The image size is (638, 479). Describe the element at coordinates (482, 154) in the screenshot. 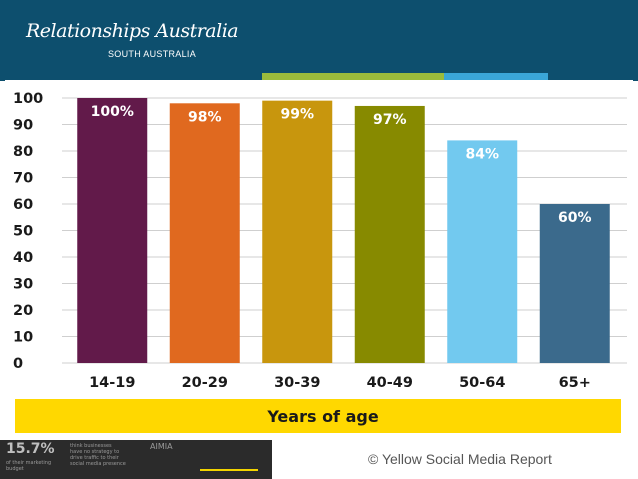

I see `bar-value-label: 84%` at that location.